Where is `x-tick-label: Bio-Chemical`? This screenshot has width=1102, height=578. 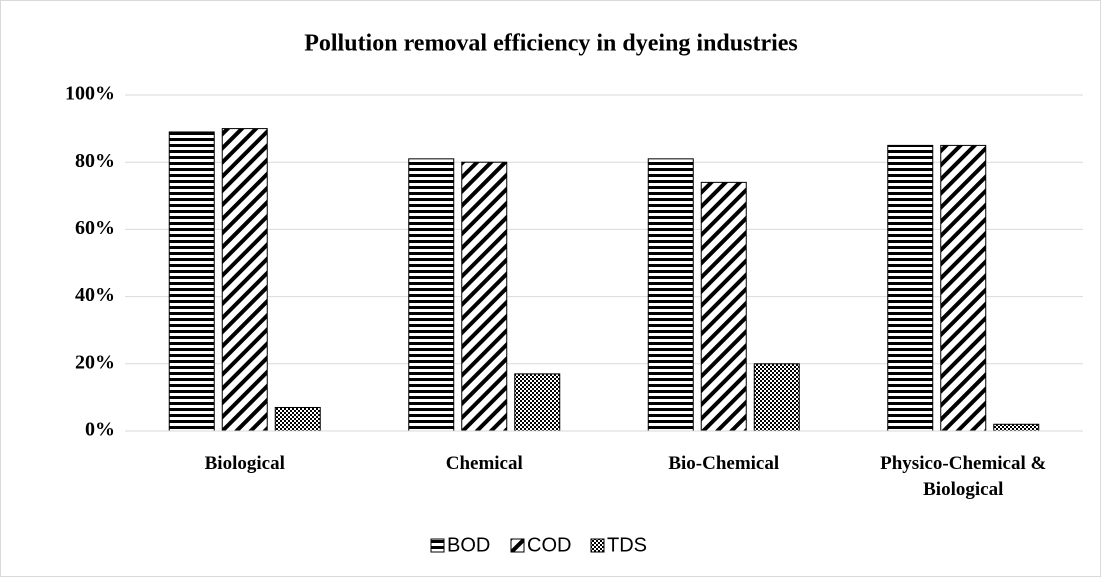 x-tick-label: Bio-Chemical is located at coordinates (724, 463).